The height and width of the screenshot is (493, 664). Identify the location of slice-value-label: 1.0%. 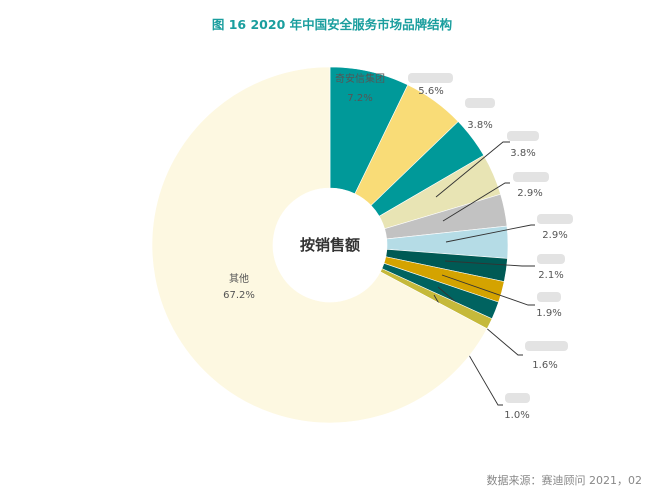
(516, 415).